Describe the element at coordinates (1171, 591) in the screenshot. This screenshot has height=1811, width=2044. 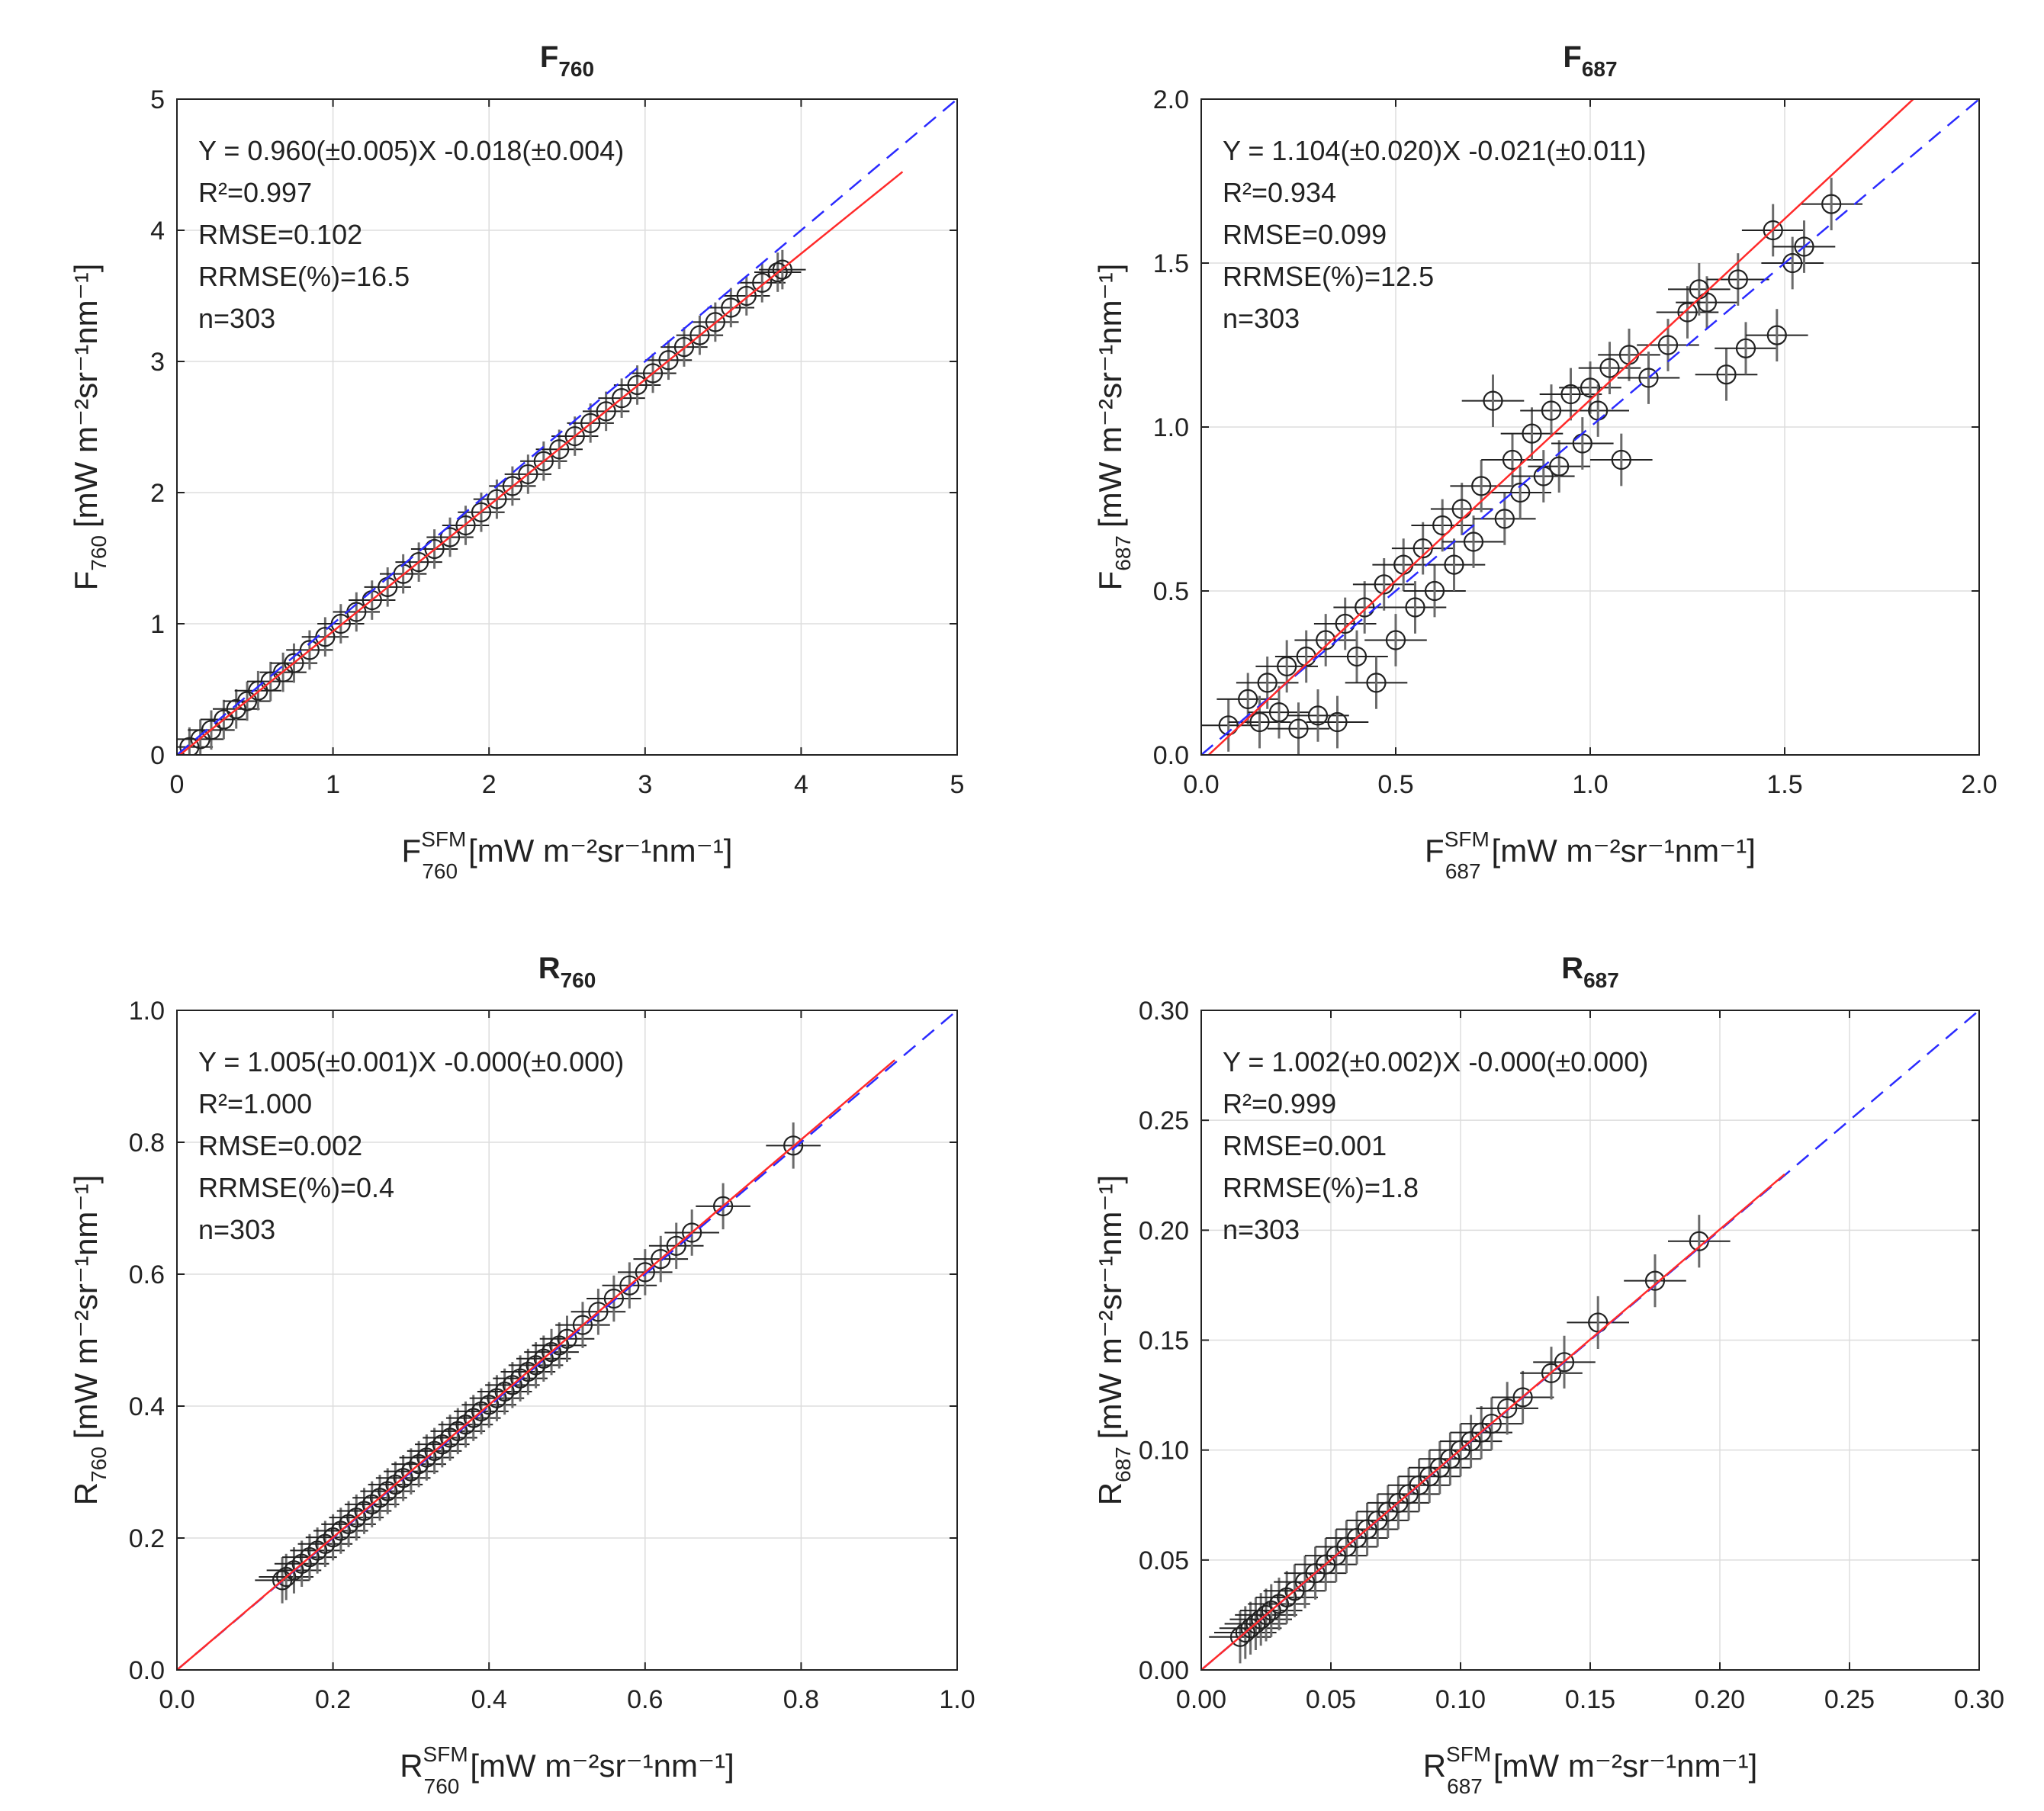
I see `y-tick-label: 0.5` at that location.